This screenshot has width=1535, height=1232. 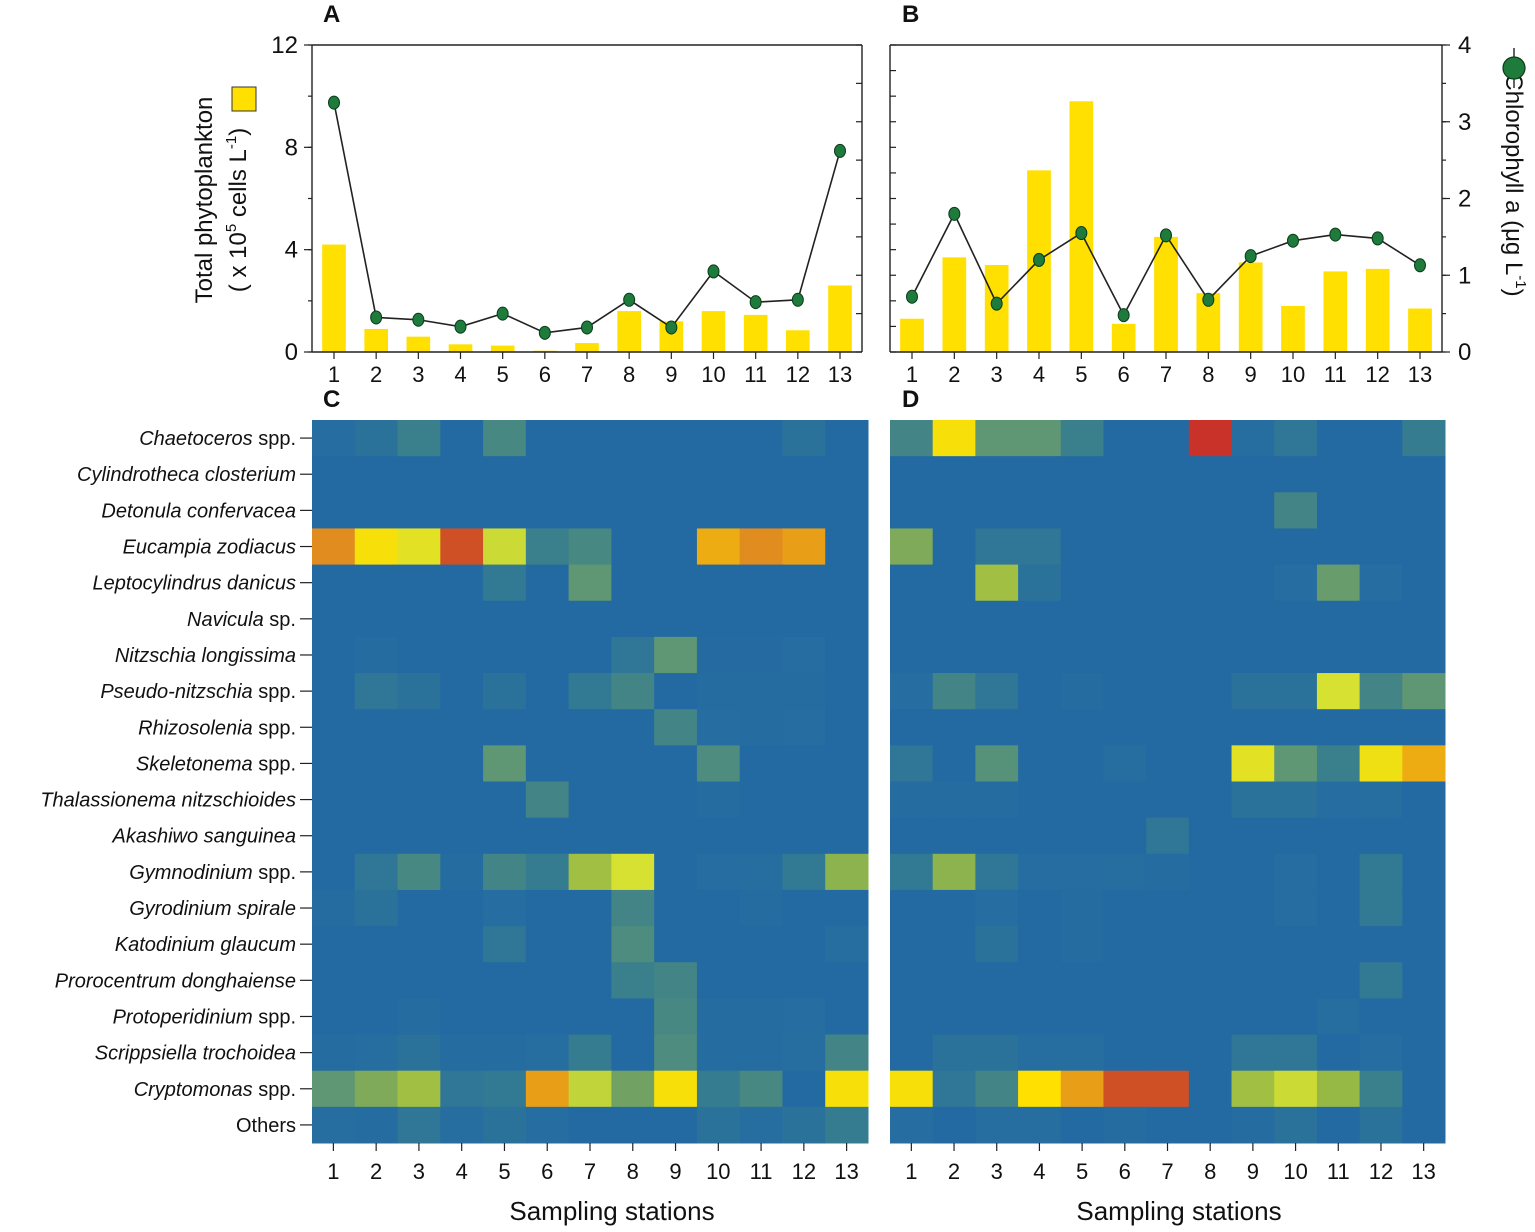 I want to click on heat-cell-r2-c6, so click(x=547, y=474).